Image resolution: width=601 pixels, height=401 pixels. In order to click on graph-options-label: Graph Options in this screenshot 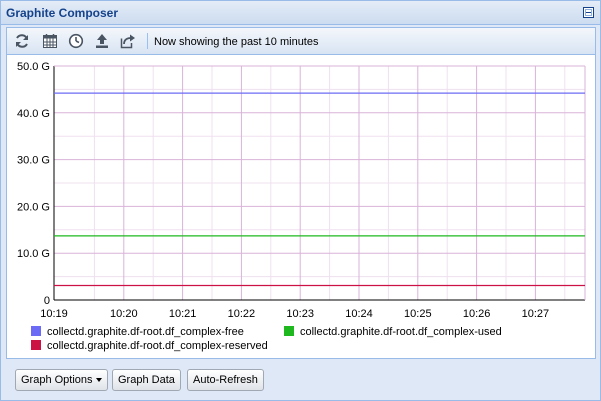, I will do `click(57, 380)`.